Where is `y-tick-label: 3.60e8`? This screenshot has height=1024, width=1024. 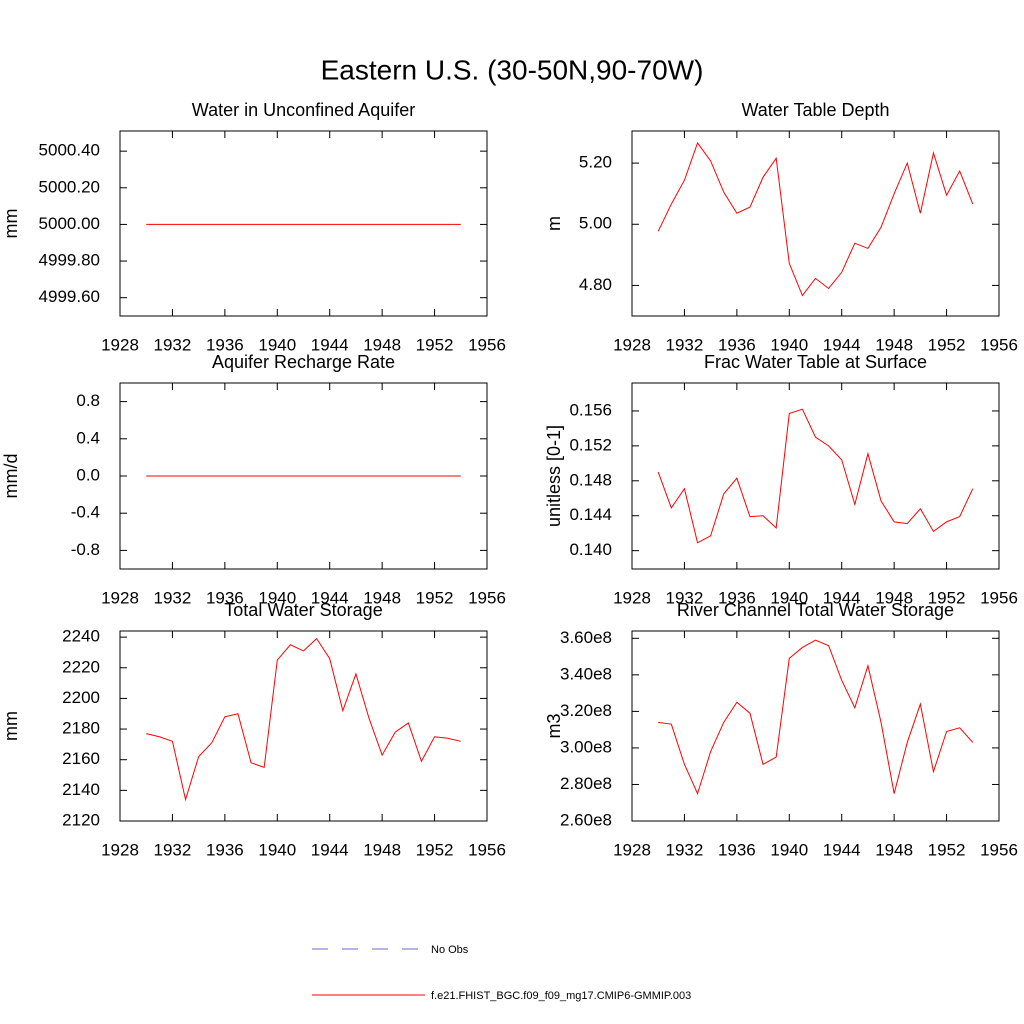 y-tick-label: 3.60e8 is located at coordinates (586, 637).